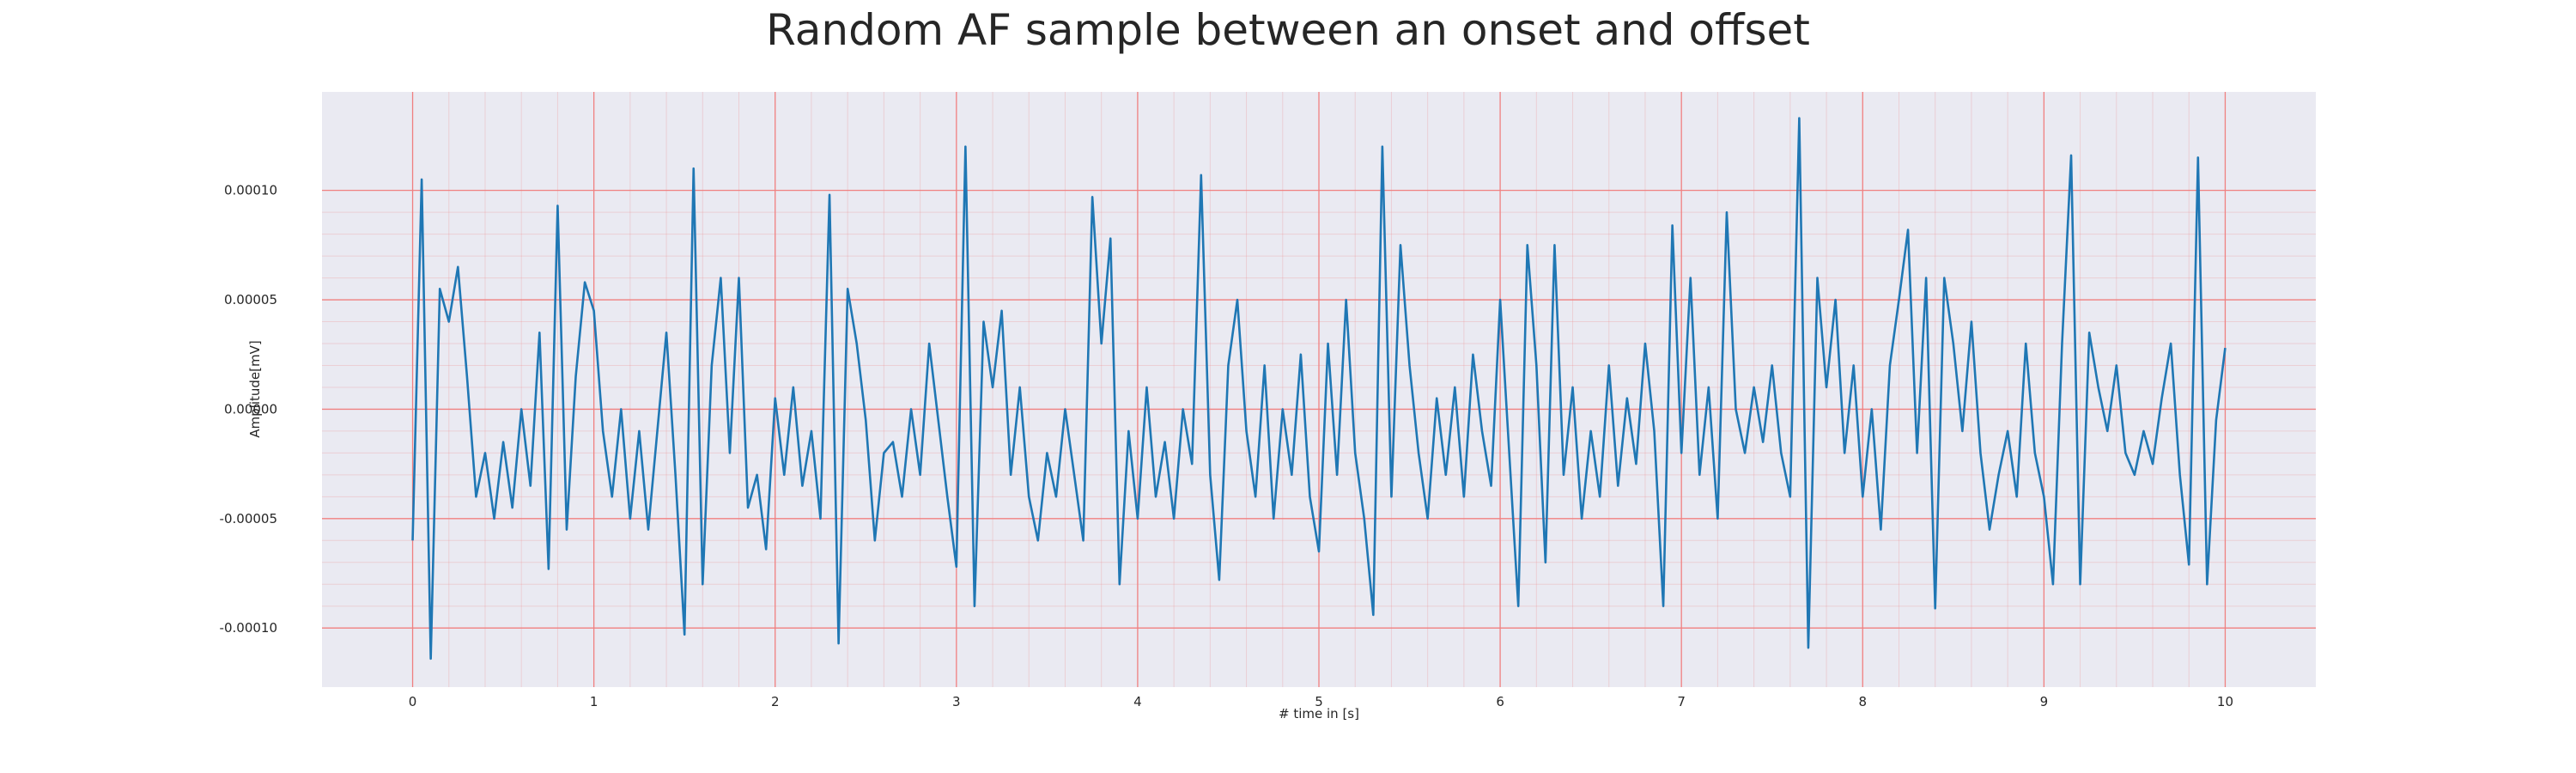 The image size is (2576, 773). Describe the element at coordinates (251, 299) in the screenshot. I see `y-tick-label: 0.00005` at that location.